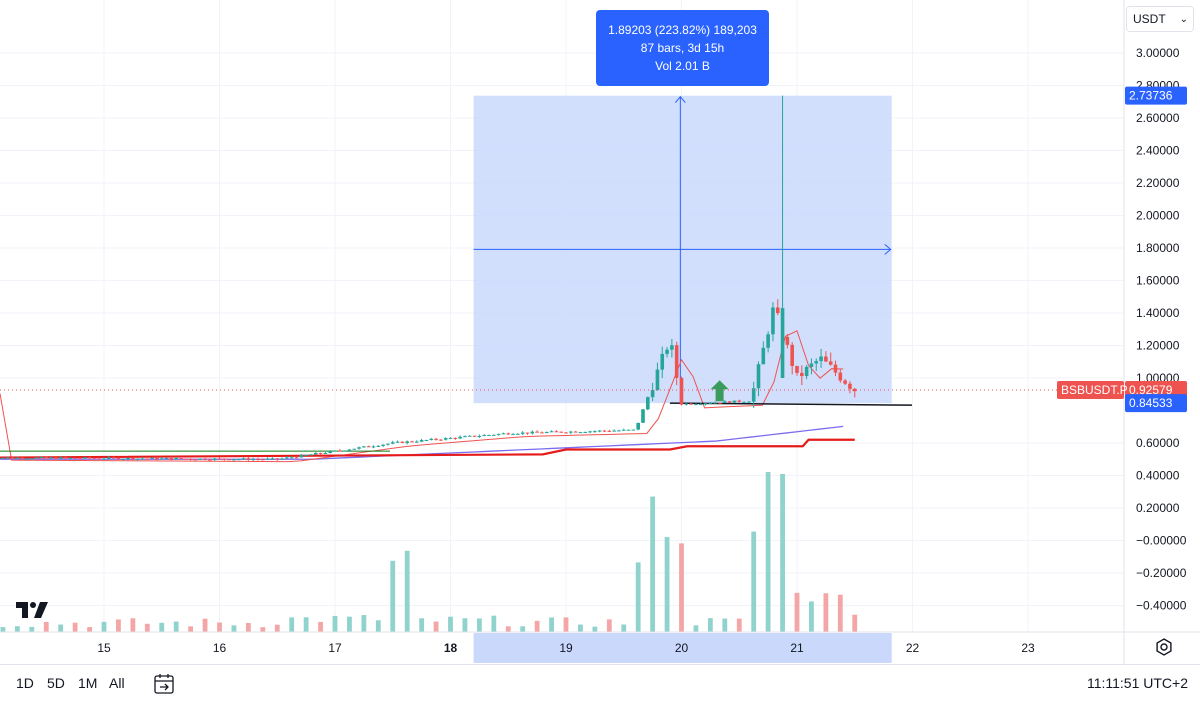  What do you see at coordinates (913, 648) in the screenshot?
I see `time-tick-label: 22` at bounding box center [913, 648].